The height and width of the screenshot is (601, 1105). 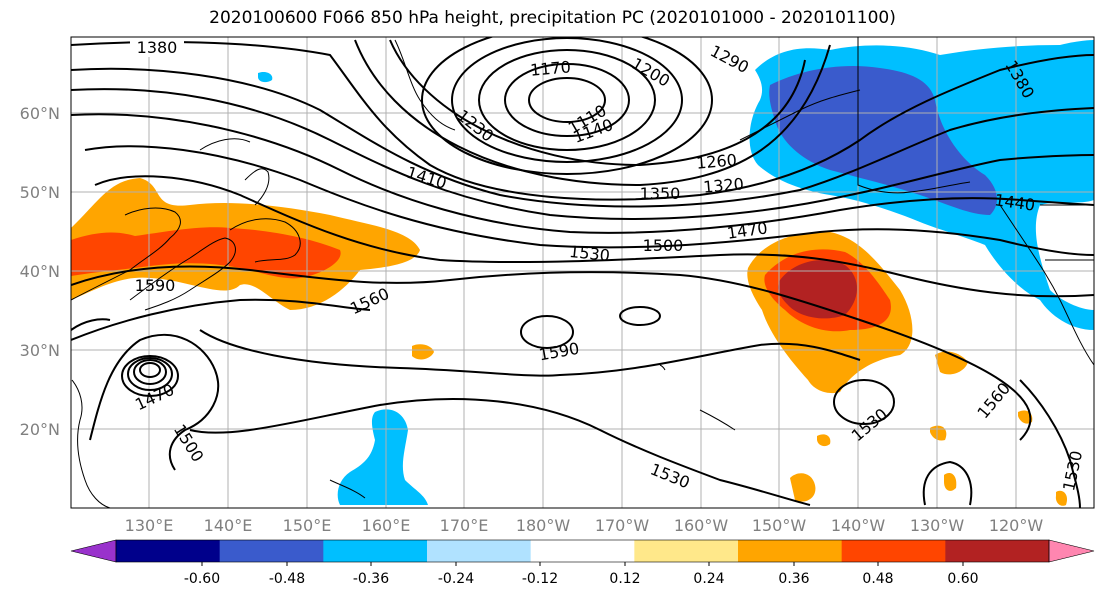 I want to click on lon-label: 170°E, so click(x=464, y=525).